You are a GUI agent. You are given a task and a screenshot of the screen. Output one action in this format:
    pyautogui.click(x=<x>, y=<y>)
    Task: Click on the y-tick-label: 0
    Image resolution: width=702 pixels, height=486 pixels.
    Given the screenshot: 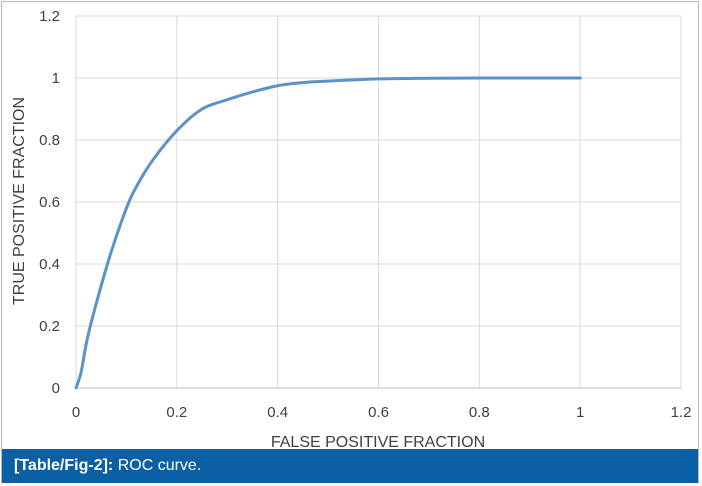 What is the action you would take?
    pyautogui.click(x=56, y=388)
    